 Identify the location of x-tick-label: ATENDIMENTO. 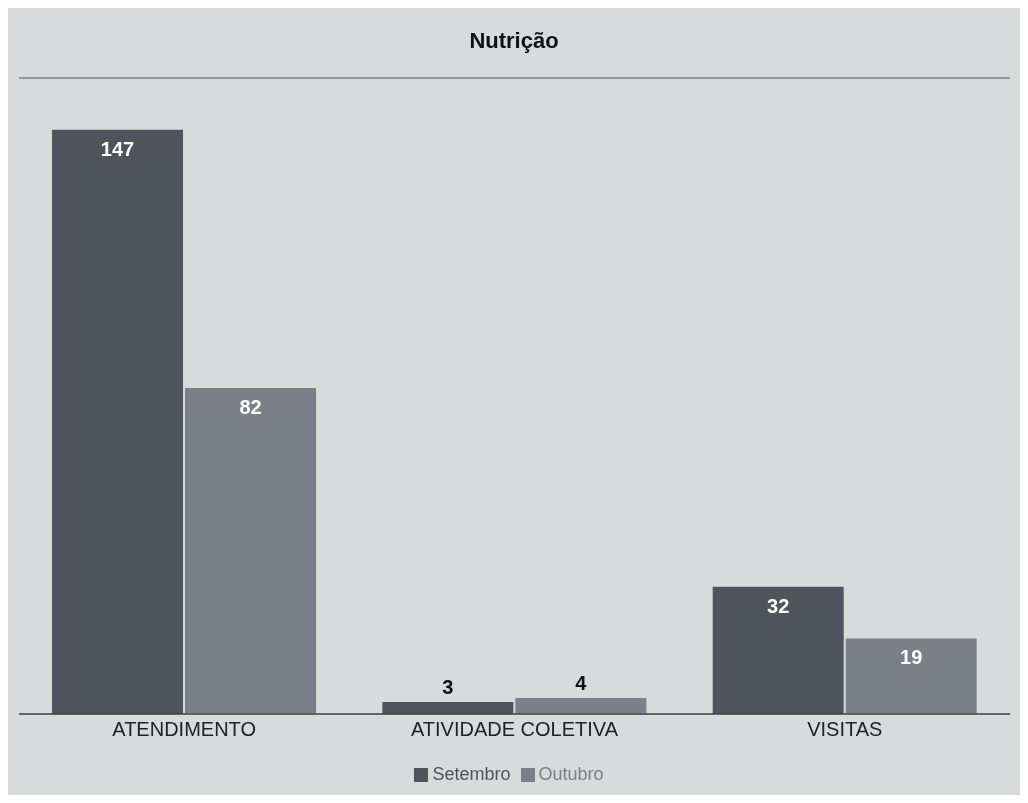
(184, 729).